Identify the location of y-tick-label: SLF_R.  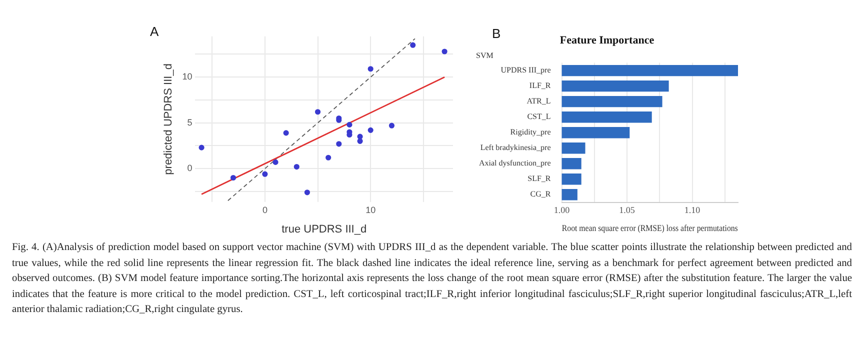
(540, 179).